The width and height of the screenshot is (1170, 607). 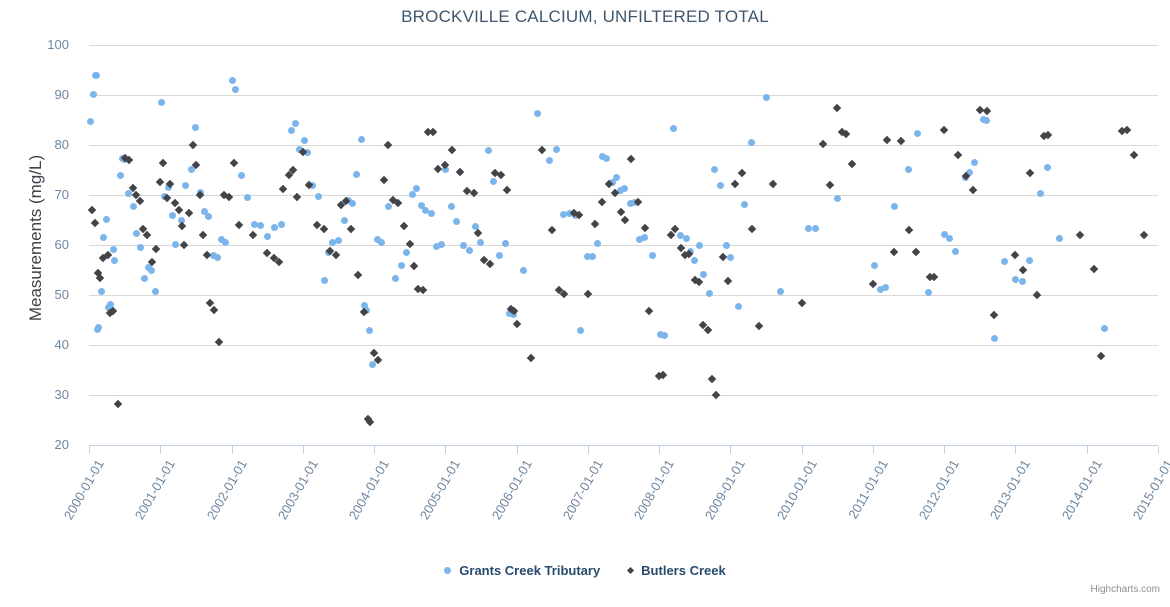 What do you see at coordinates (34, 294) in the screenshot?
I see `y-tick-label: 50` at bounding box center [34, 294].